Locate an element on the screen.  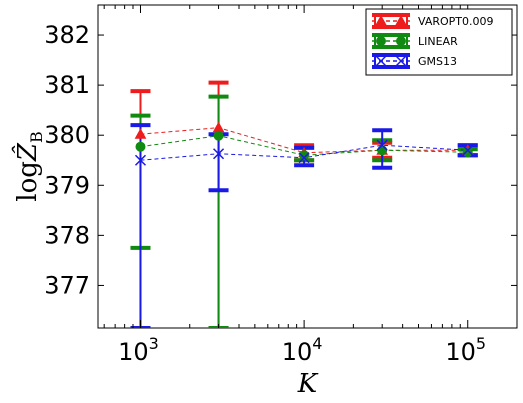
y-tick-label: 382 is located at coordinates (67, 35).